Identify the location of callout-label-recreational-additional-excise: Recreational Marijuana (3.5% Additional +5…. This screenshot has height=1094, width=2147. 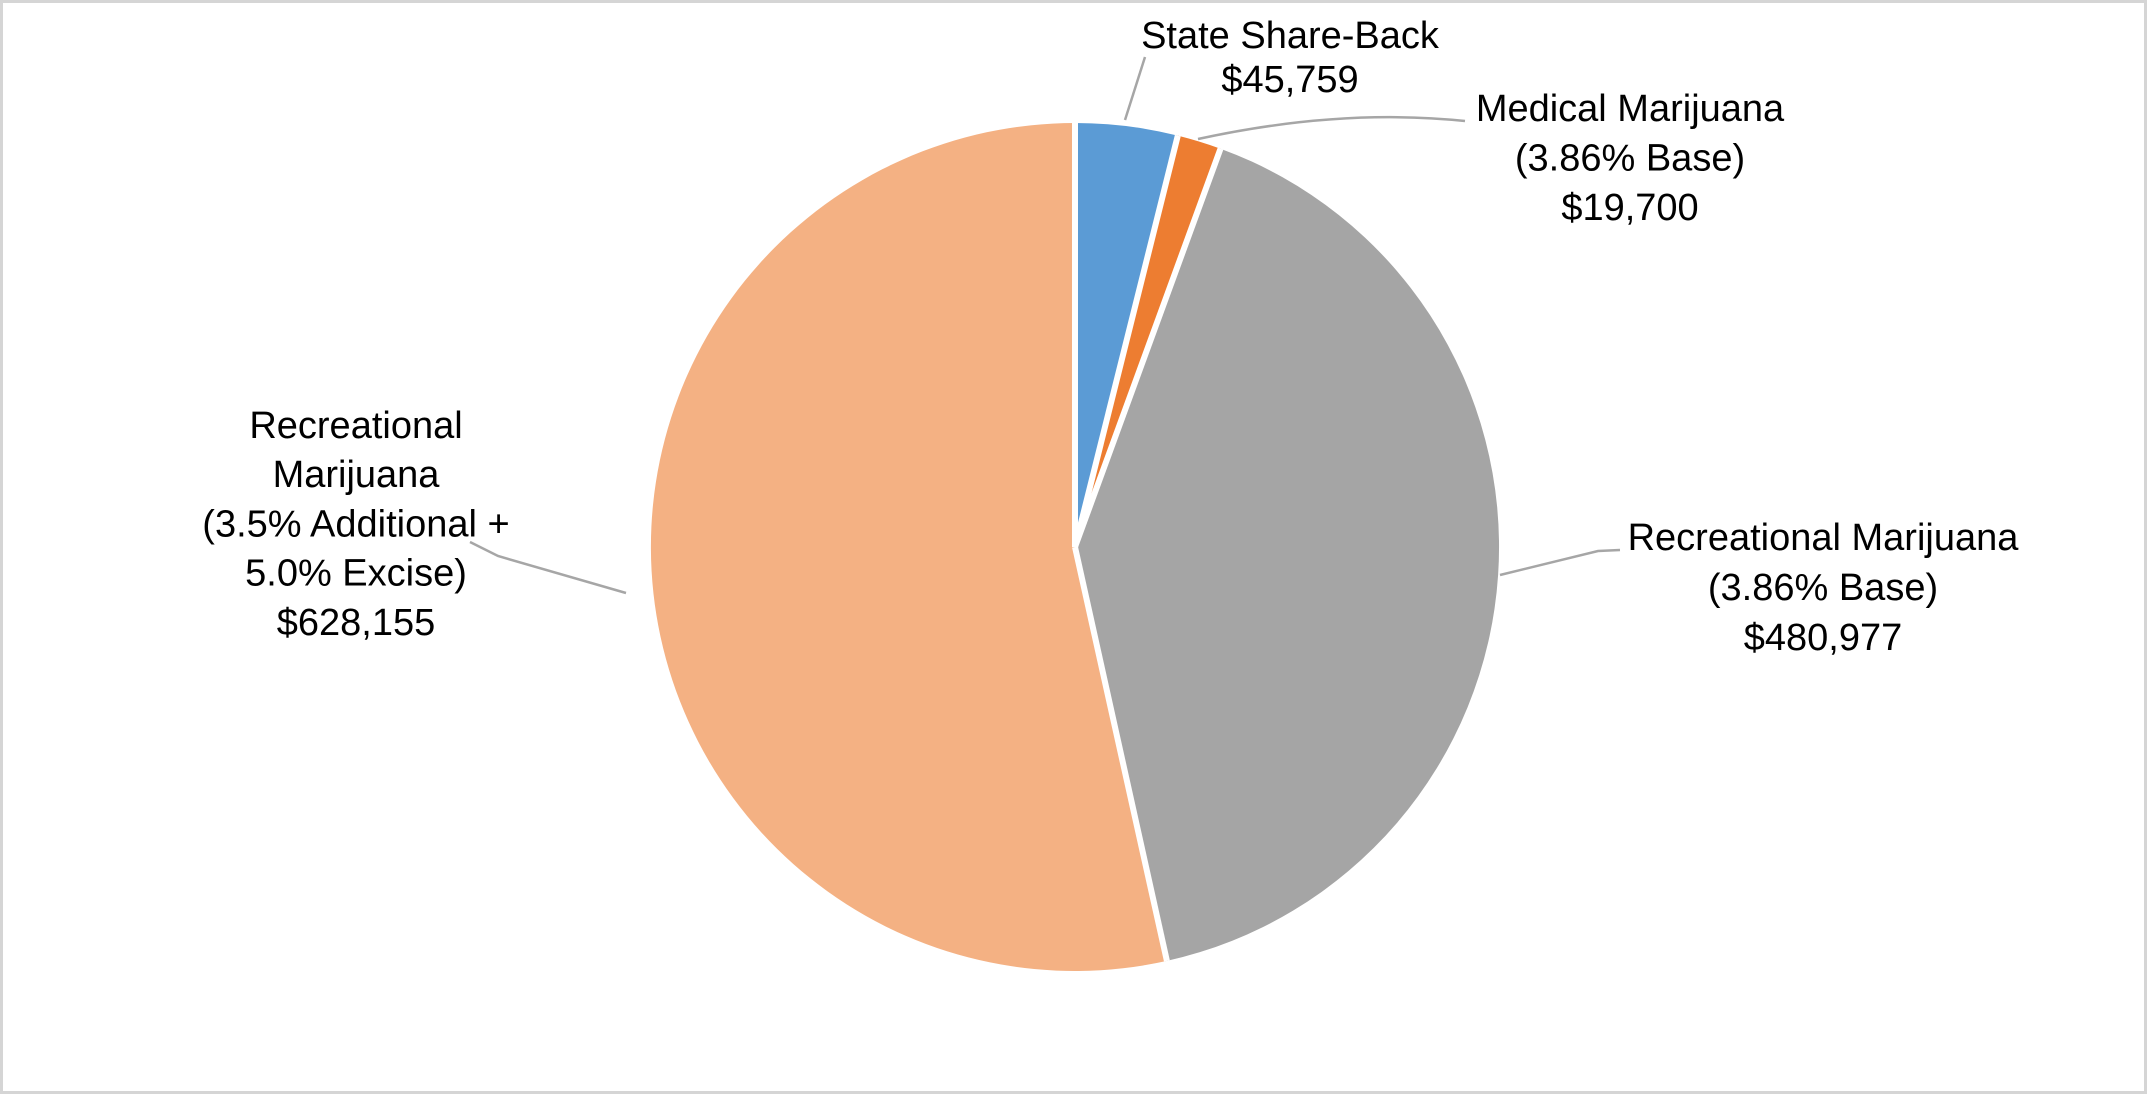
(355, 524).